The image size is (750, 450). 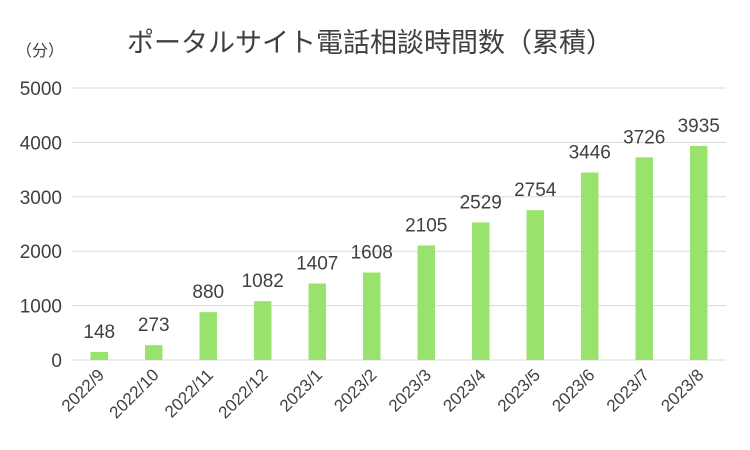 What do you see at coordinates (628, 390) in the screenshot?
I see `x-tick-label: 2023/7` at bounding box center [628, 390].